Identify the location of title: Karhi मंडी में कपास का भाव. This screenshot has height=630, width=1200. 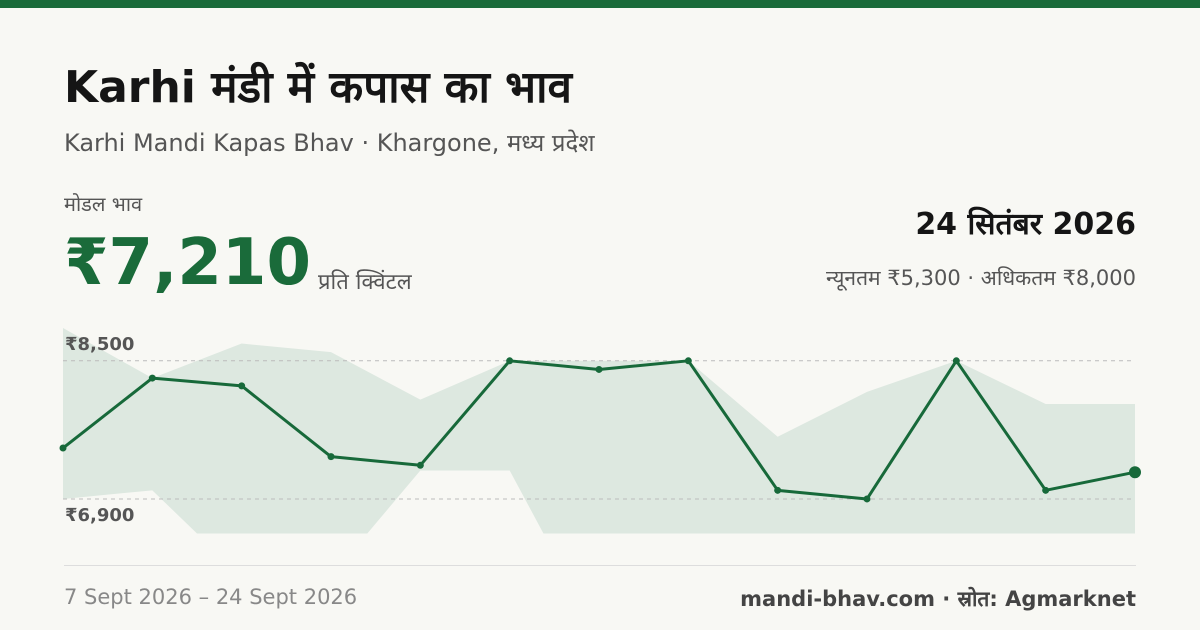
(318, 87).